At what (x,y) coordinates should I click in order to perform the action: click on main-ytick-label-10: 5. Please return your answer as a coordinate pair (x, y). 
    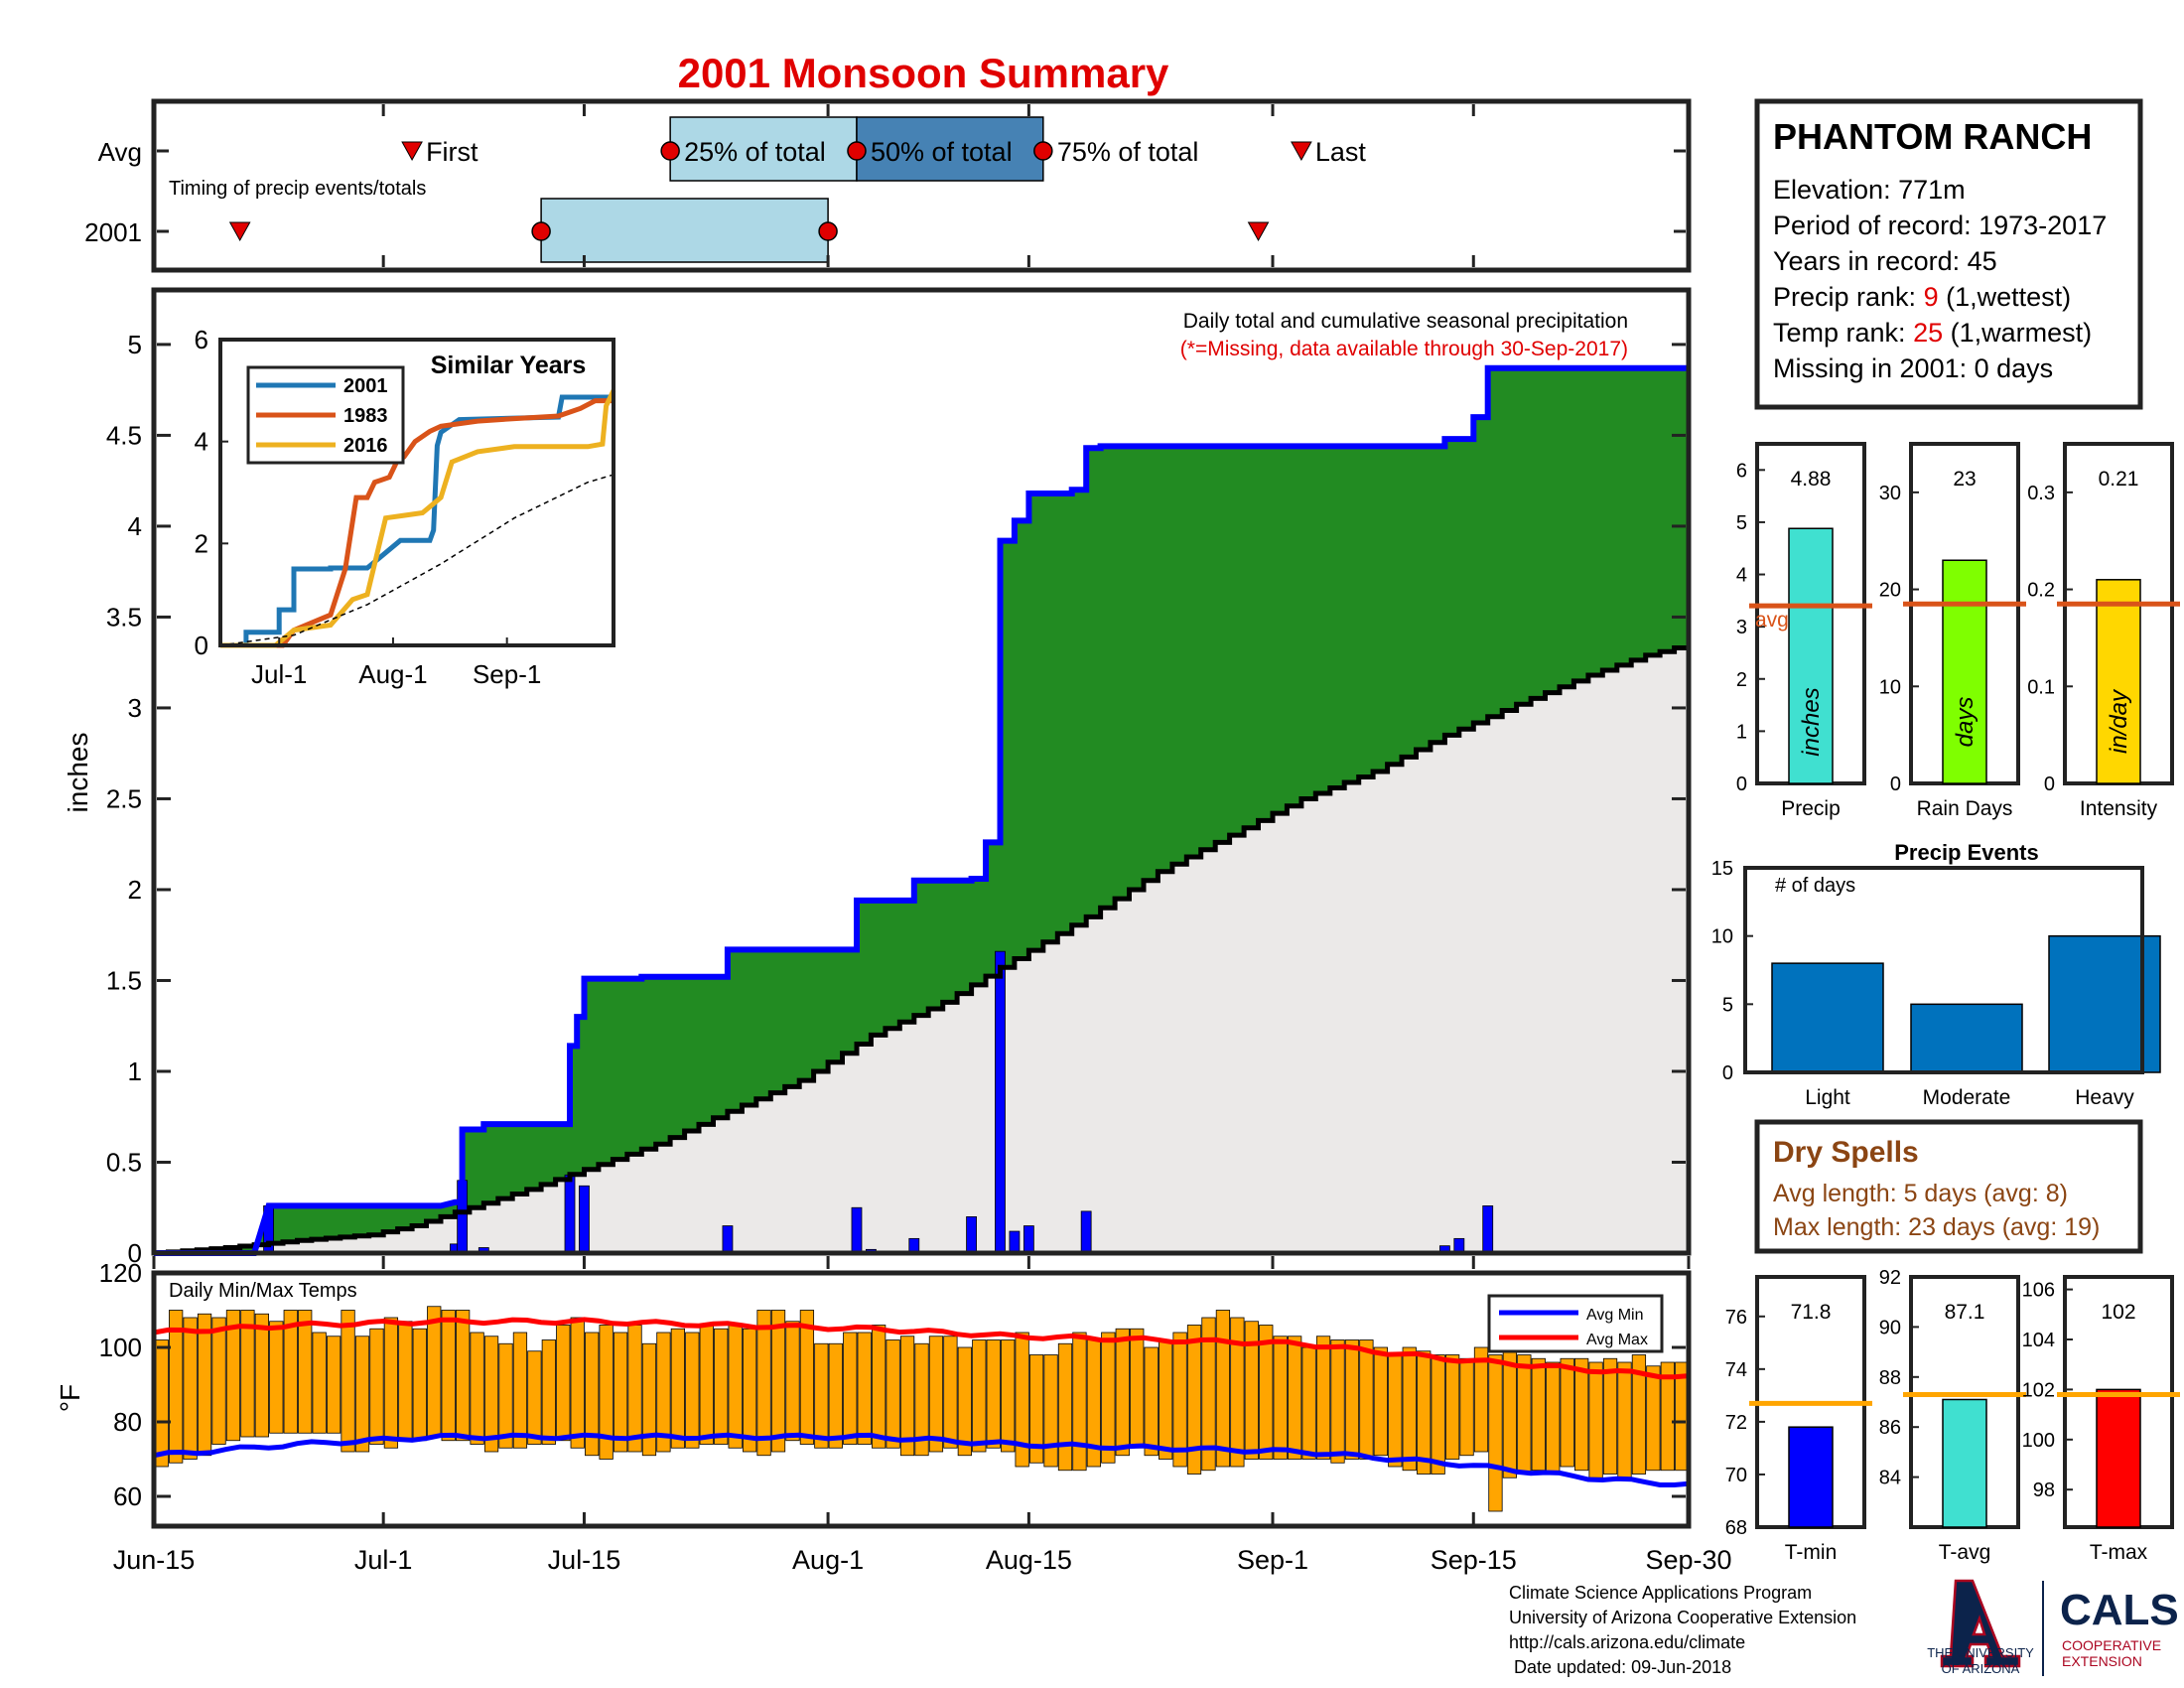
    Looking at the image, I should click on (135, 344).